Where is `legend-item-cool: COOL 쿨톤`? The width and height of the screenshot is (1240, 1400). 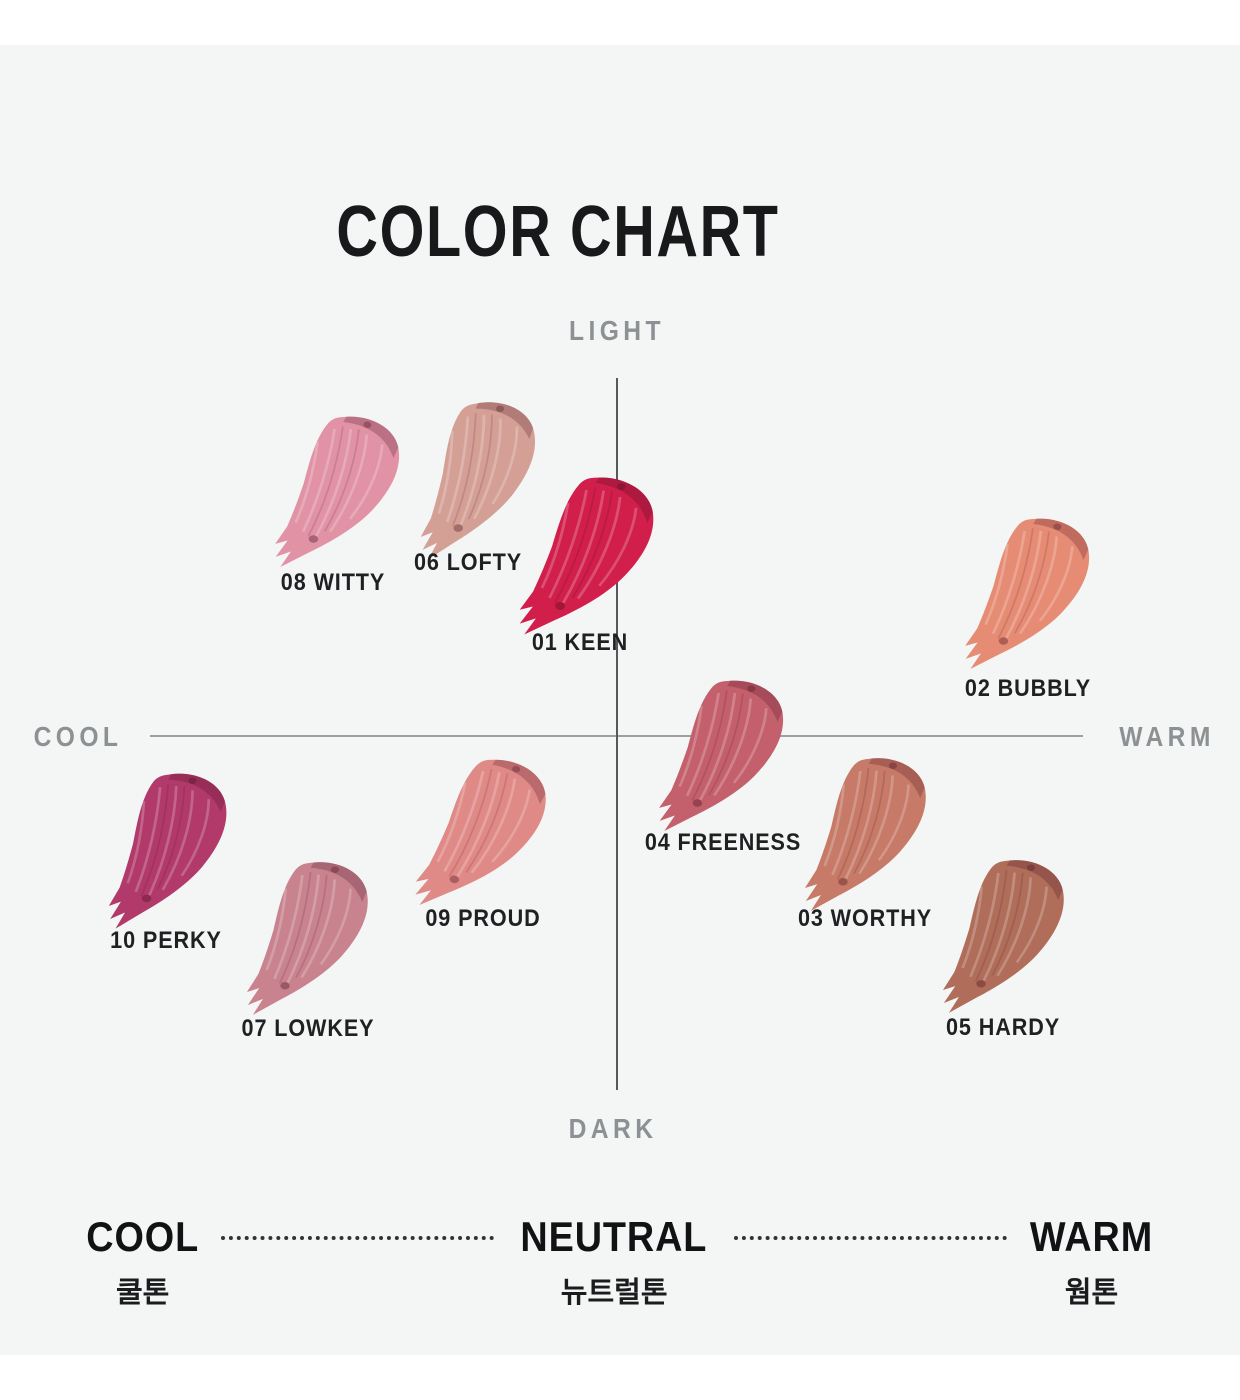
legend-item-cool: COOL 쿨톤 is located at coordinates (142, 1262).